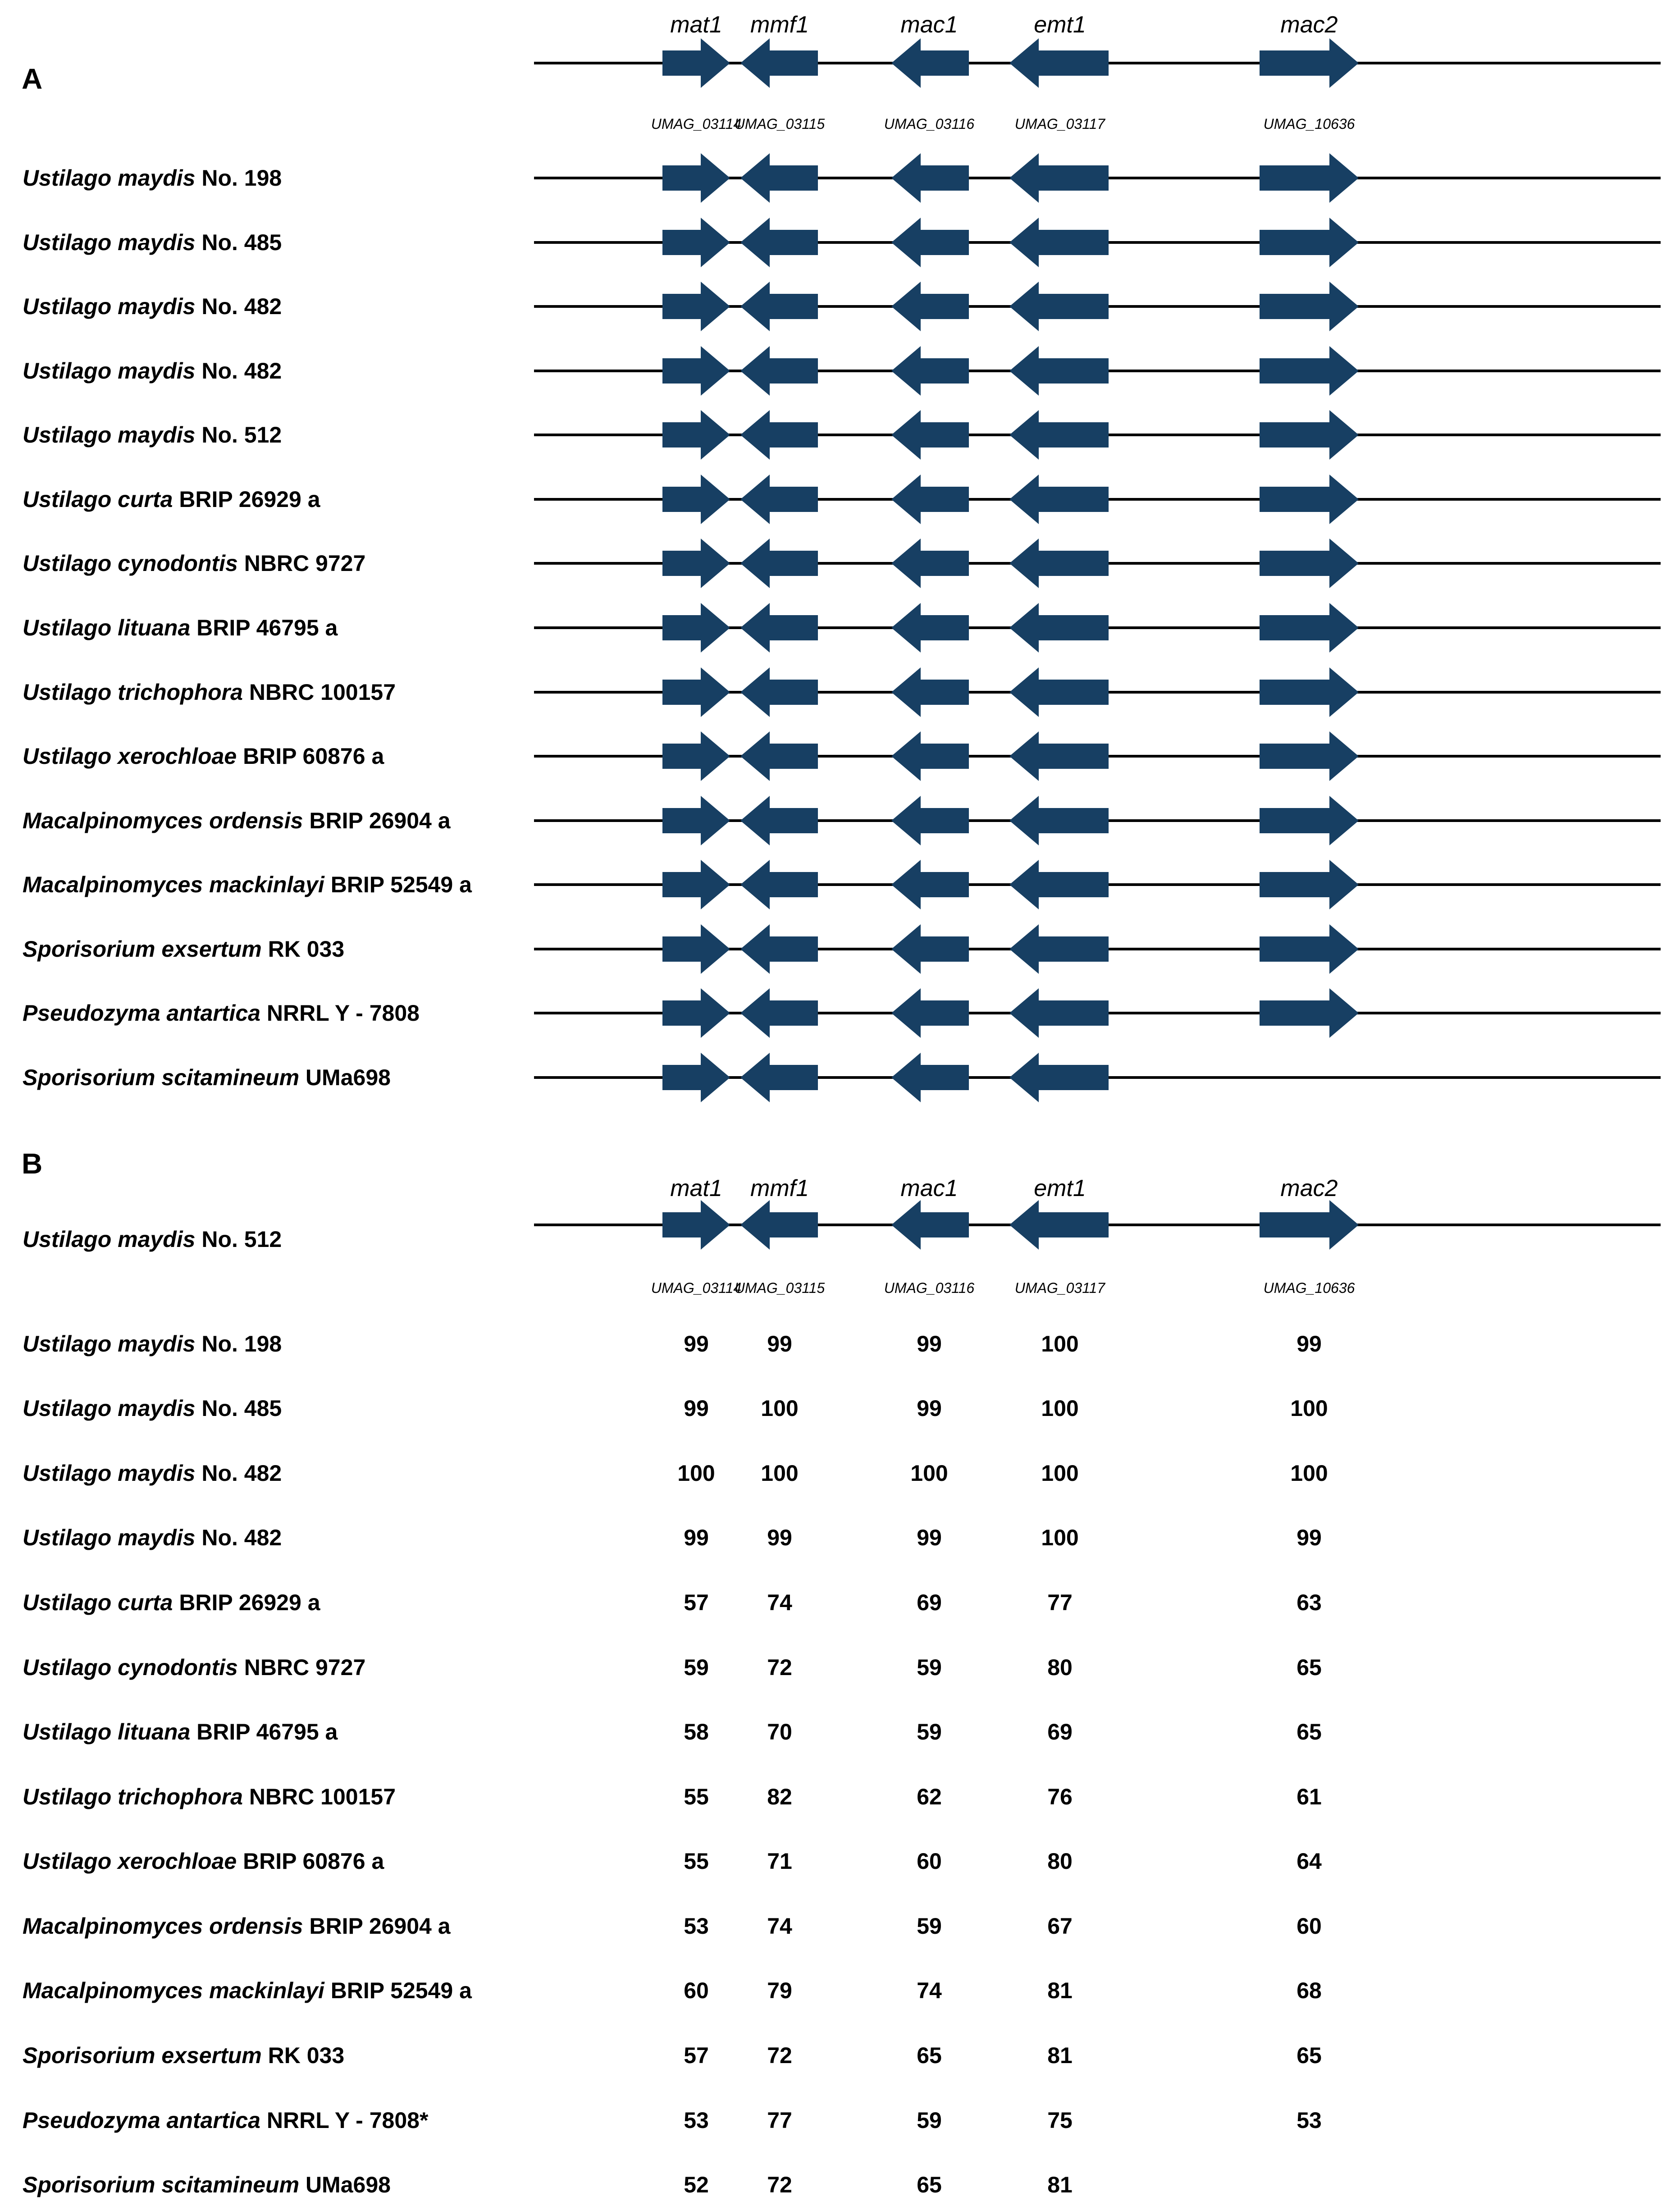  I want to click on panel-a-row-4-emt1-arrow, so click(1059, 435).